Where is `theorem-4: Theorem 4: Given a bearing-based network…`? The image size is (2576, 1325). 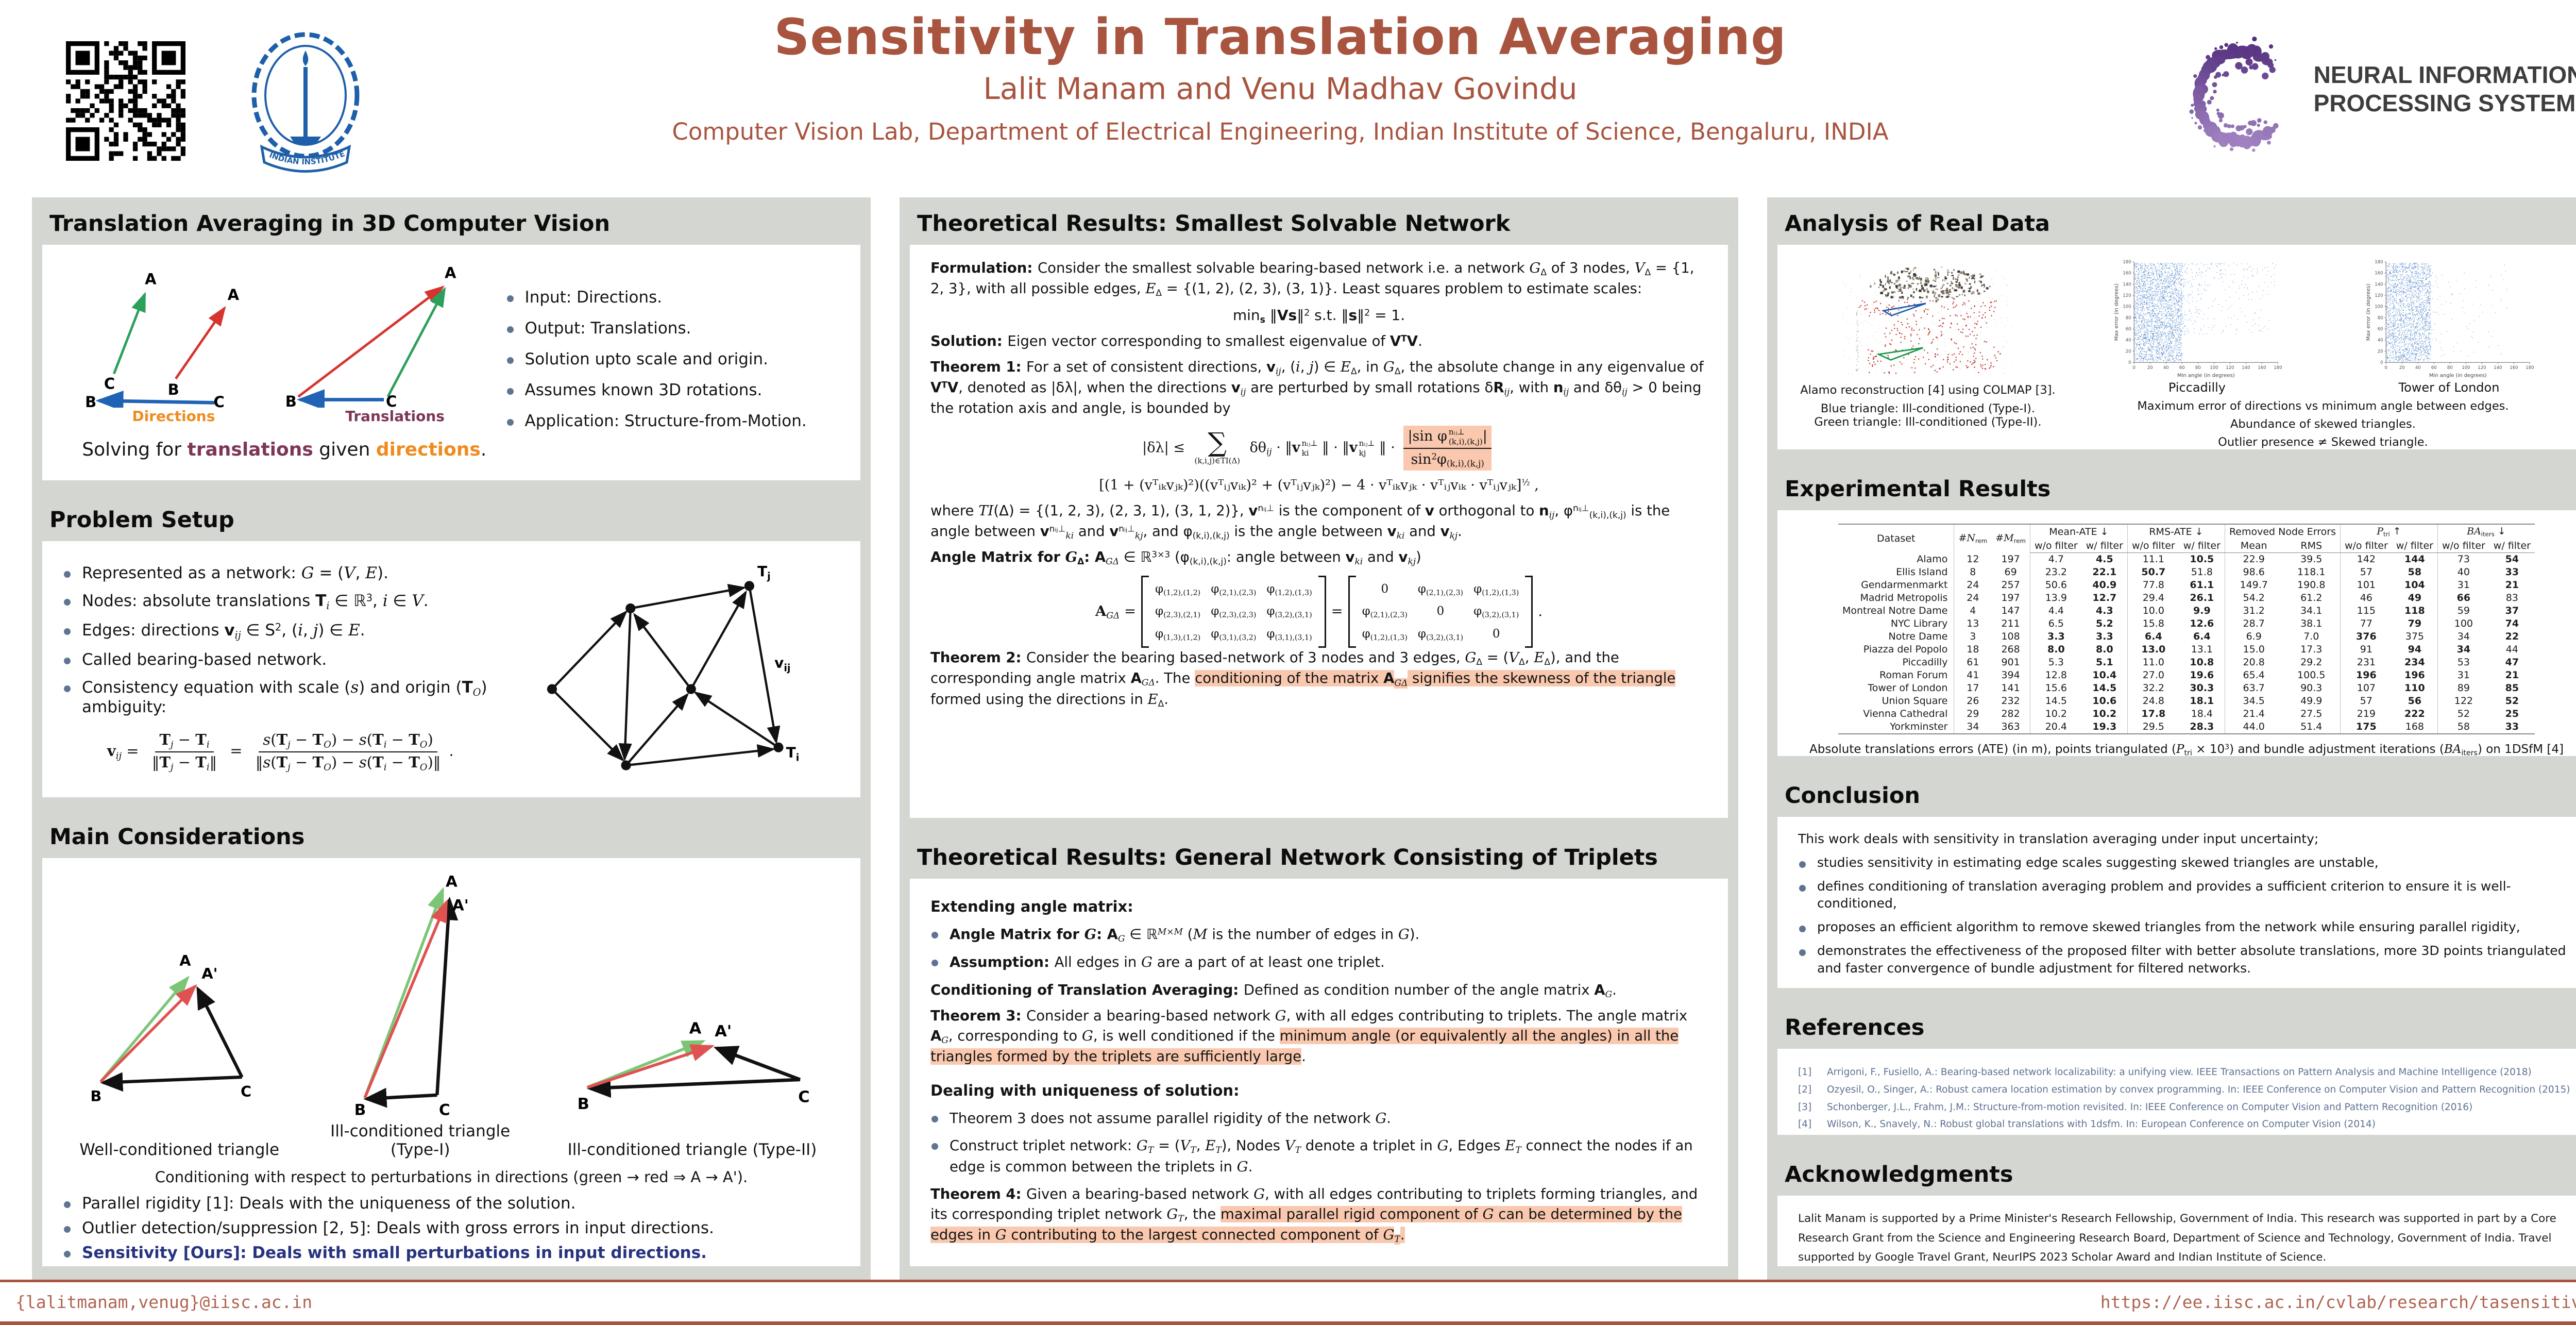 theorem-4: Theorem 4: Given a bearing-based network… is located at coordinates (1314, 1215).